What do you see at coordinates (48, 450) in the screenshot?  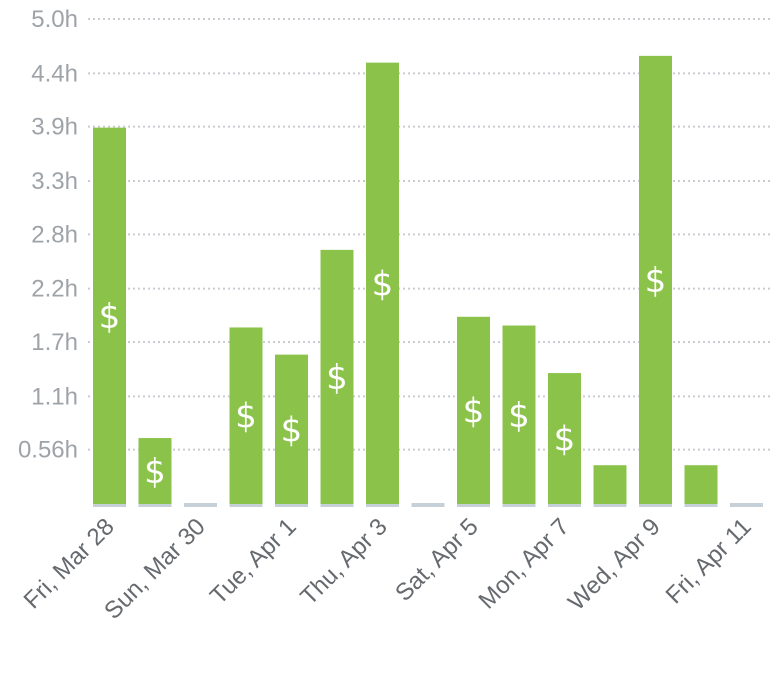 I see `y-tick-label: 0.56h` at bounding box center [48, 450].